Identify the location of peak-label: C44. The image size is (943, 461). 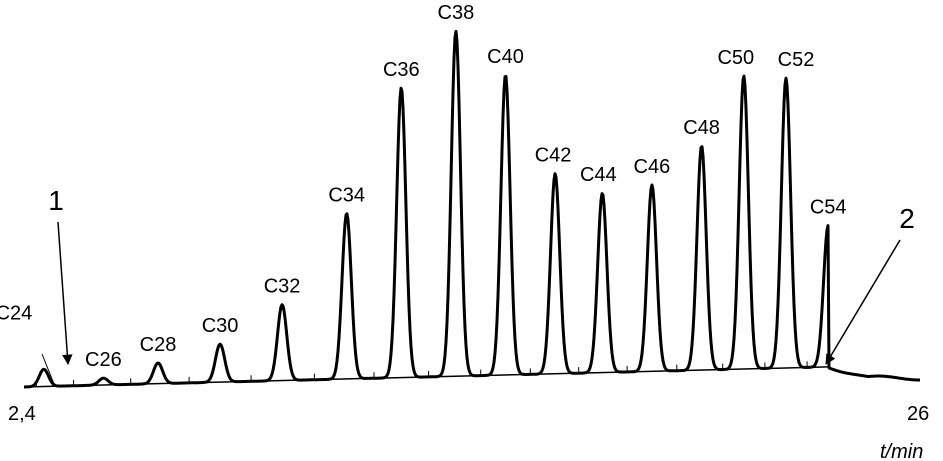
(598, 175).